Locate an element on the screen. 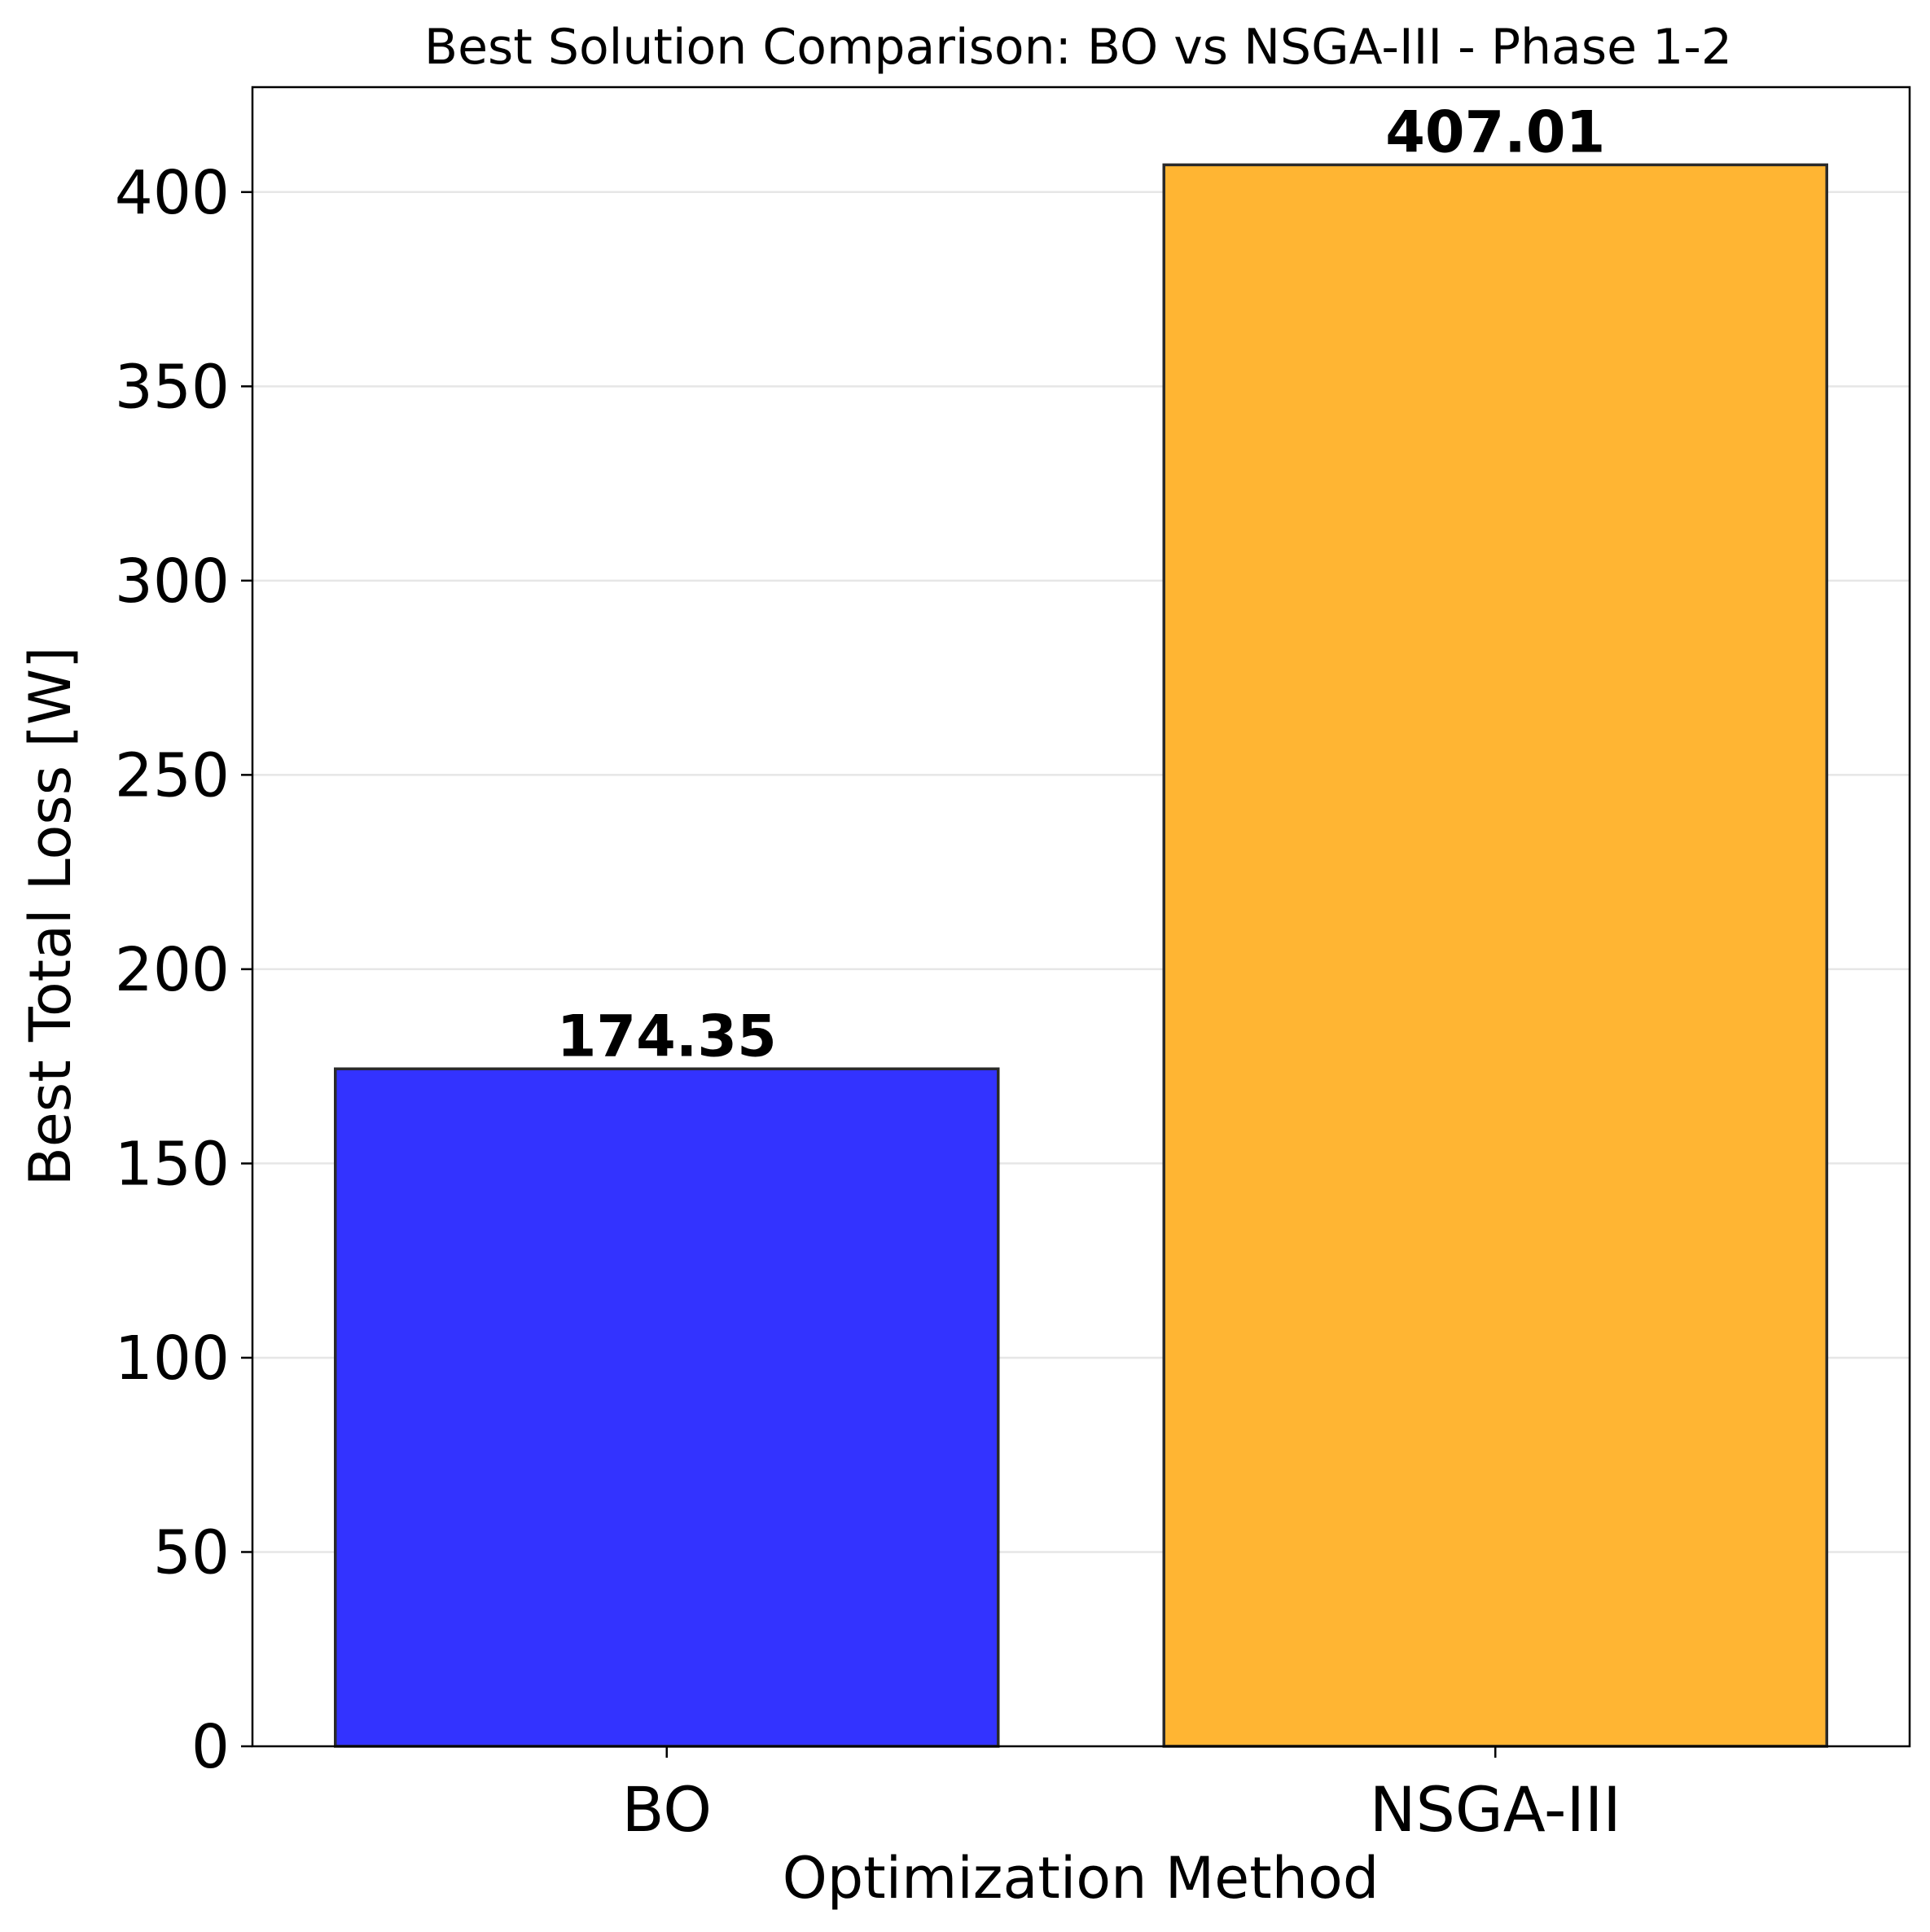  y-tick-label-0: 0 is located at coordinates (211, 1747).